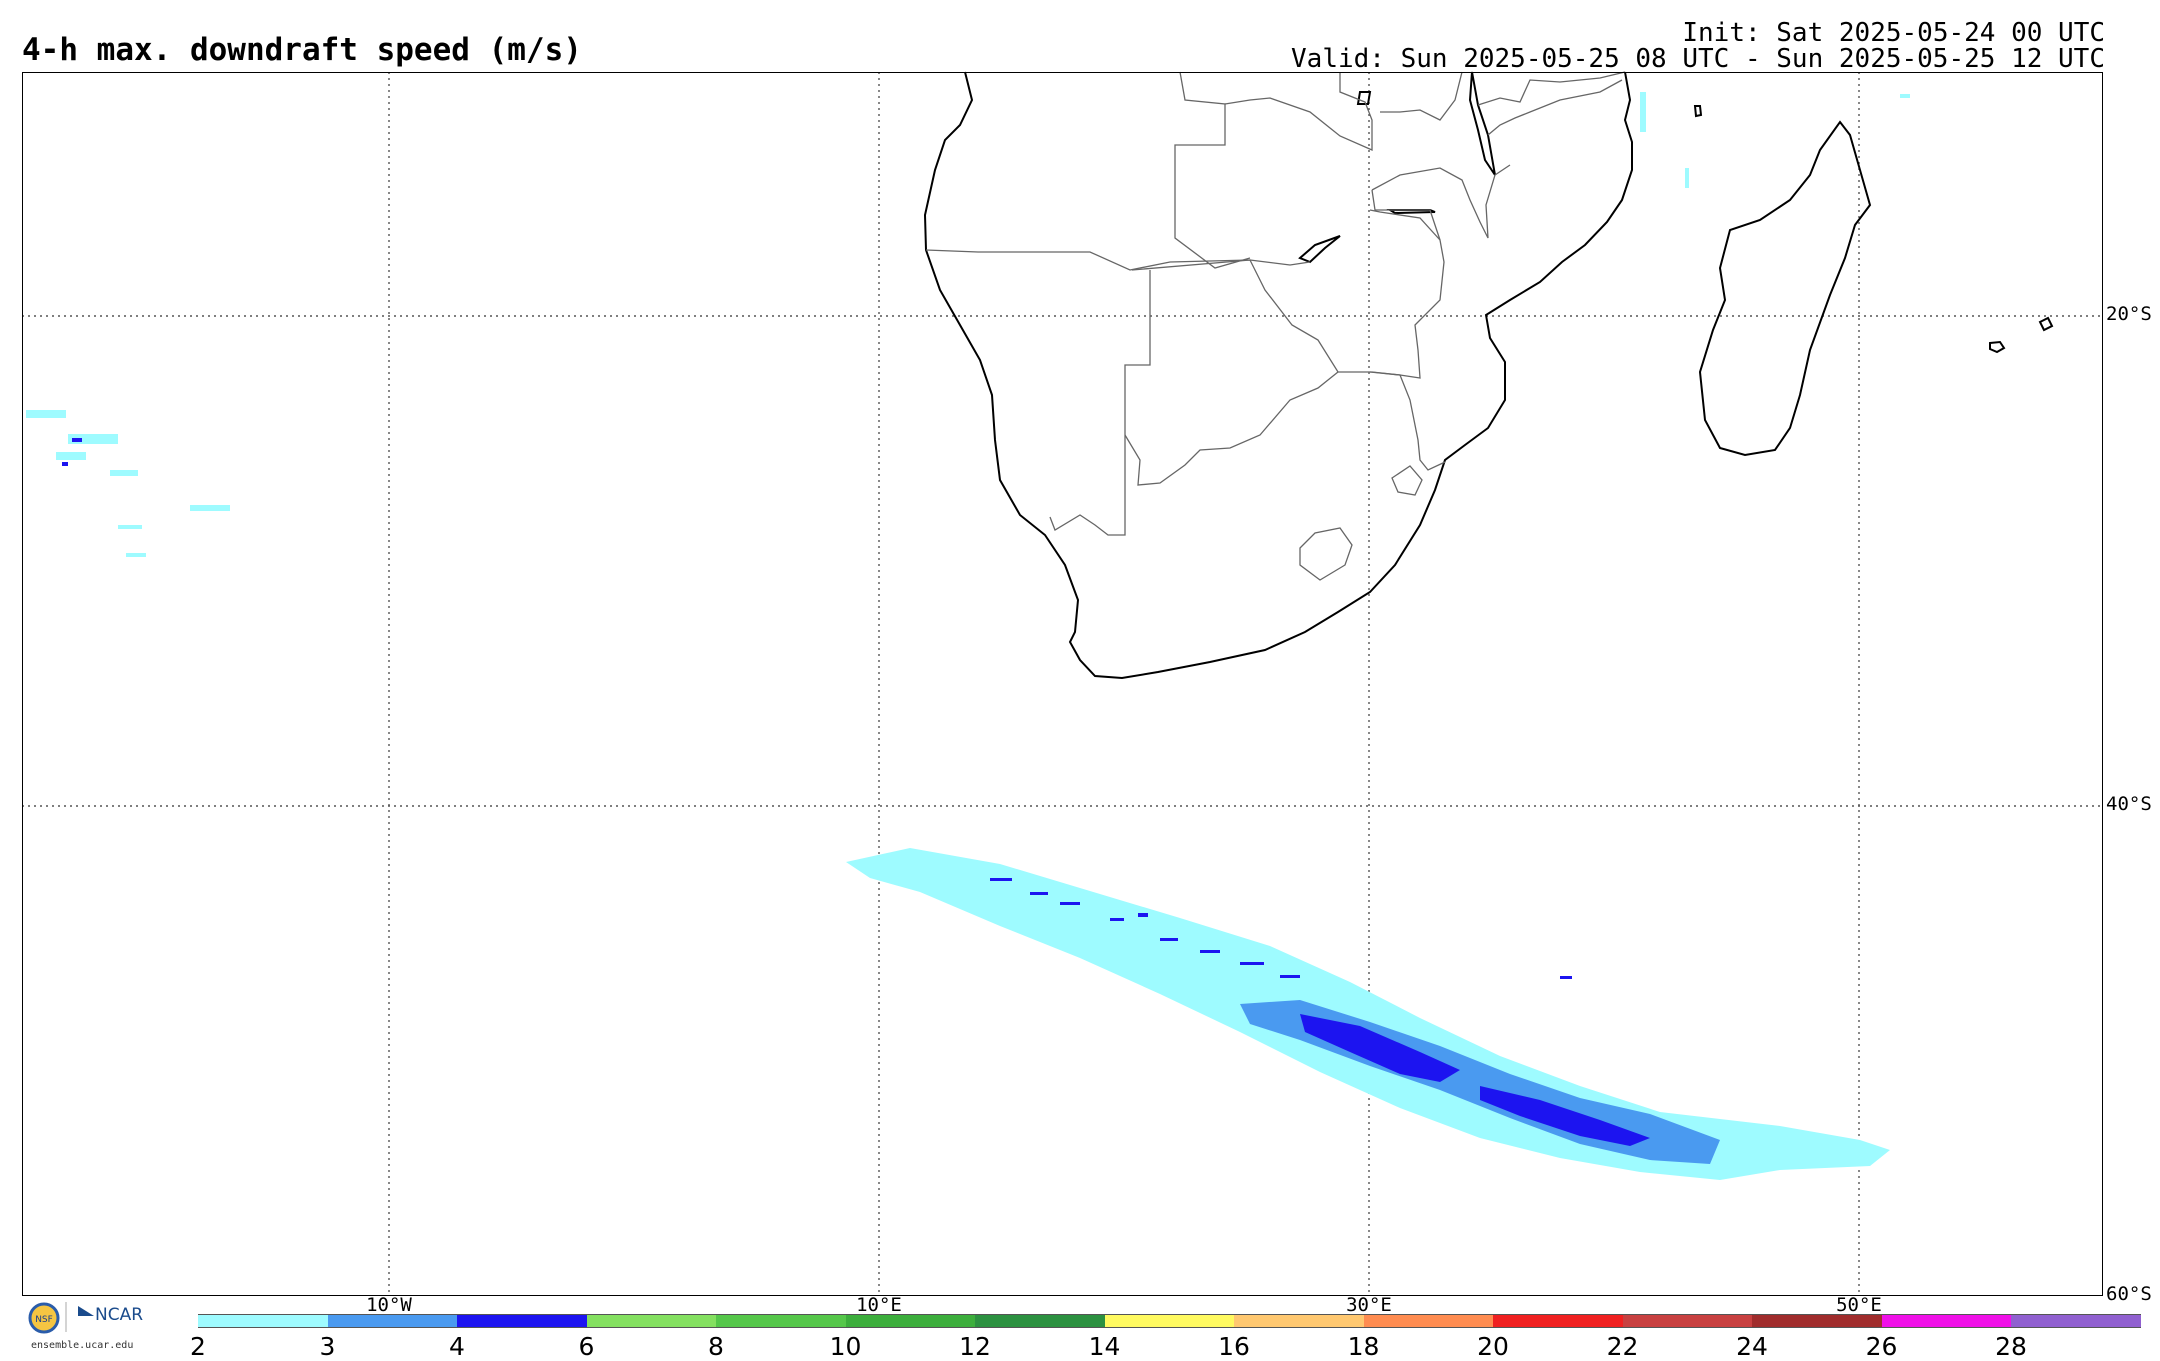 The height and width of the screenshot is (1361, 2160). Describe the element at coordinates (716, 1346) in the screenshot. I see `colorbar-tick-label: 8` at that location.